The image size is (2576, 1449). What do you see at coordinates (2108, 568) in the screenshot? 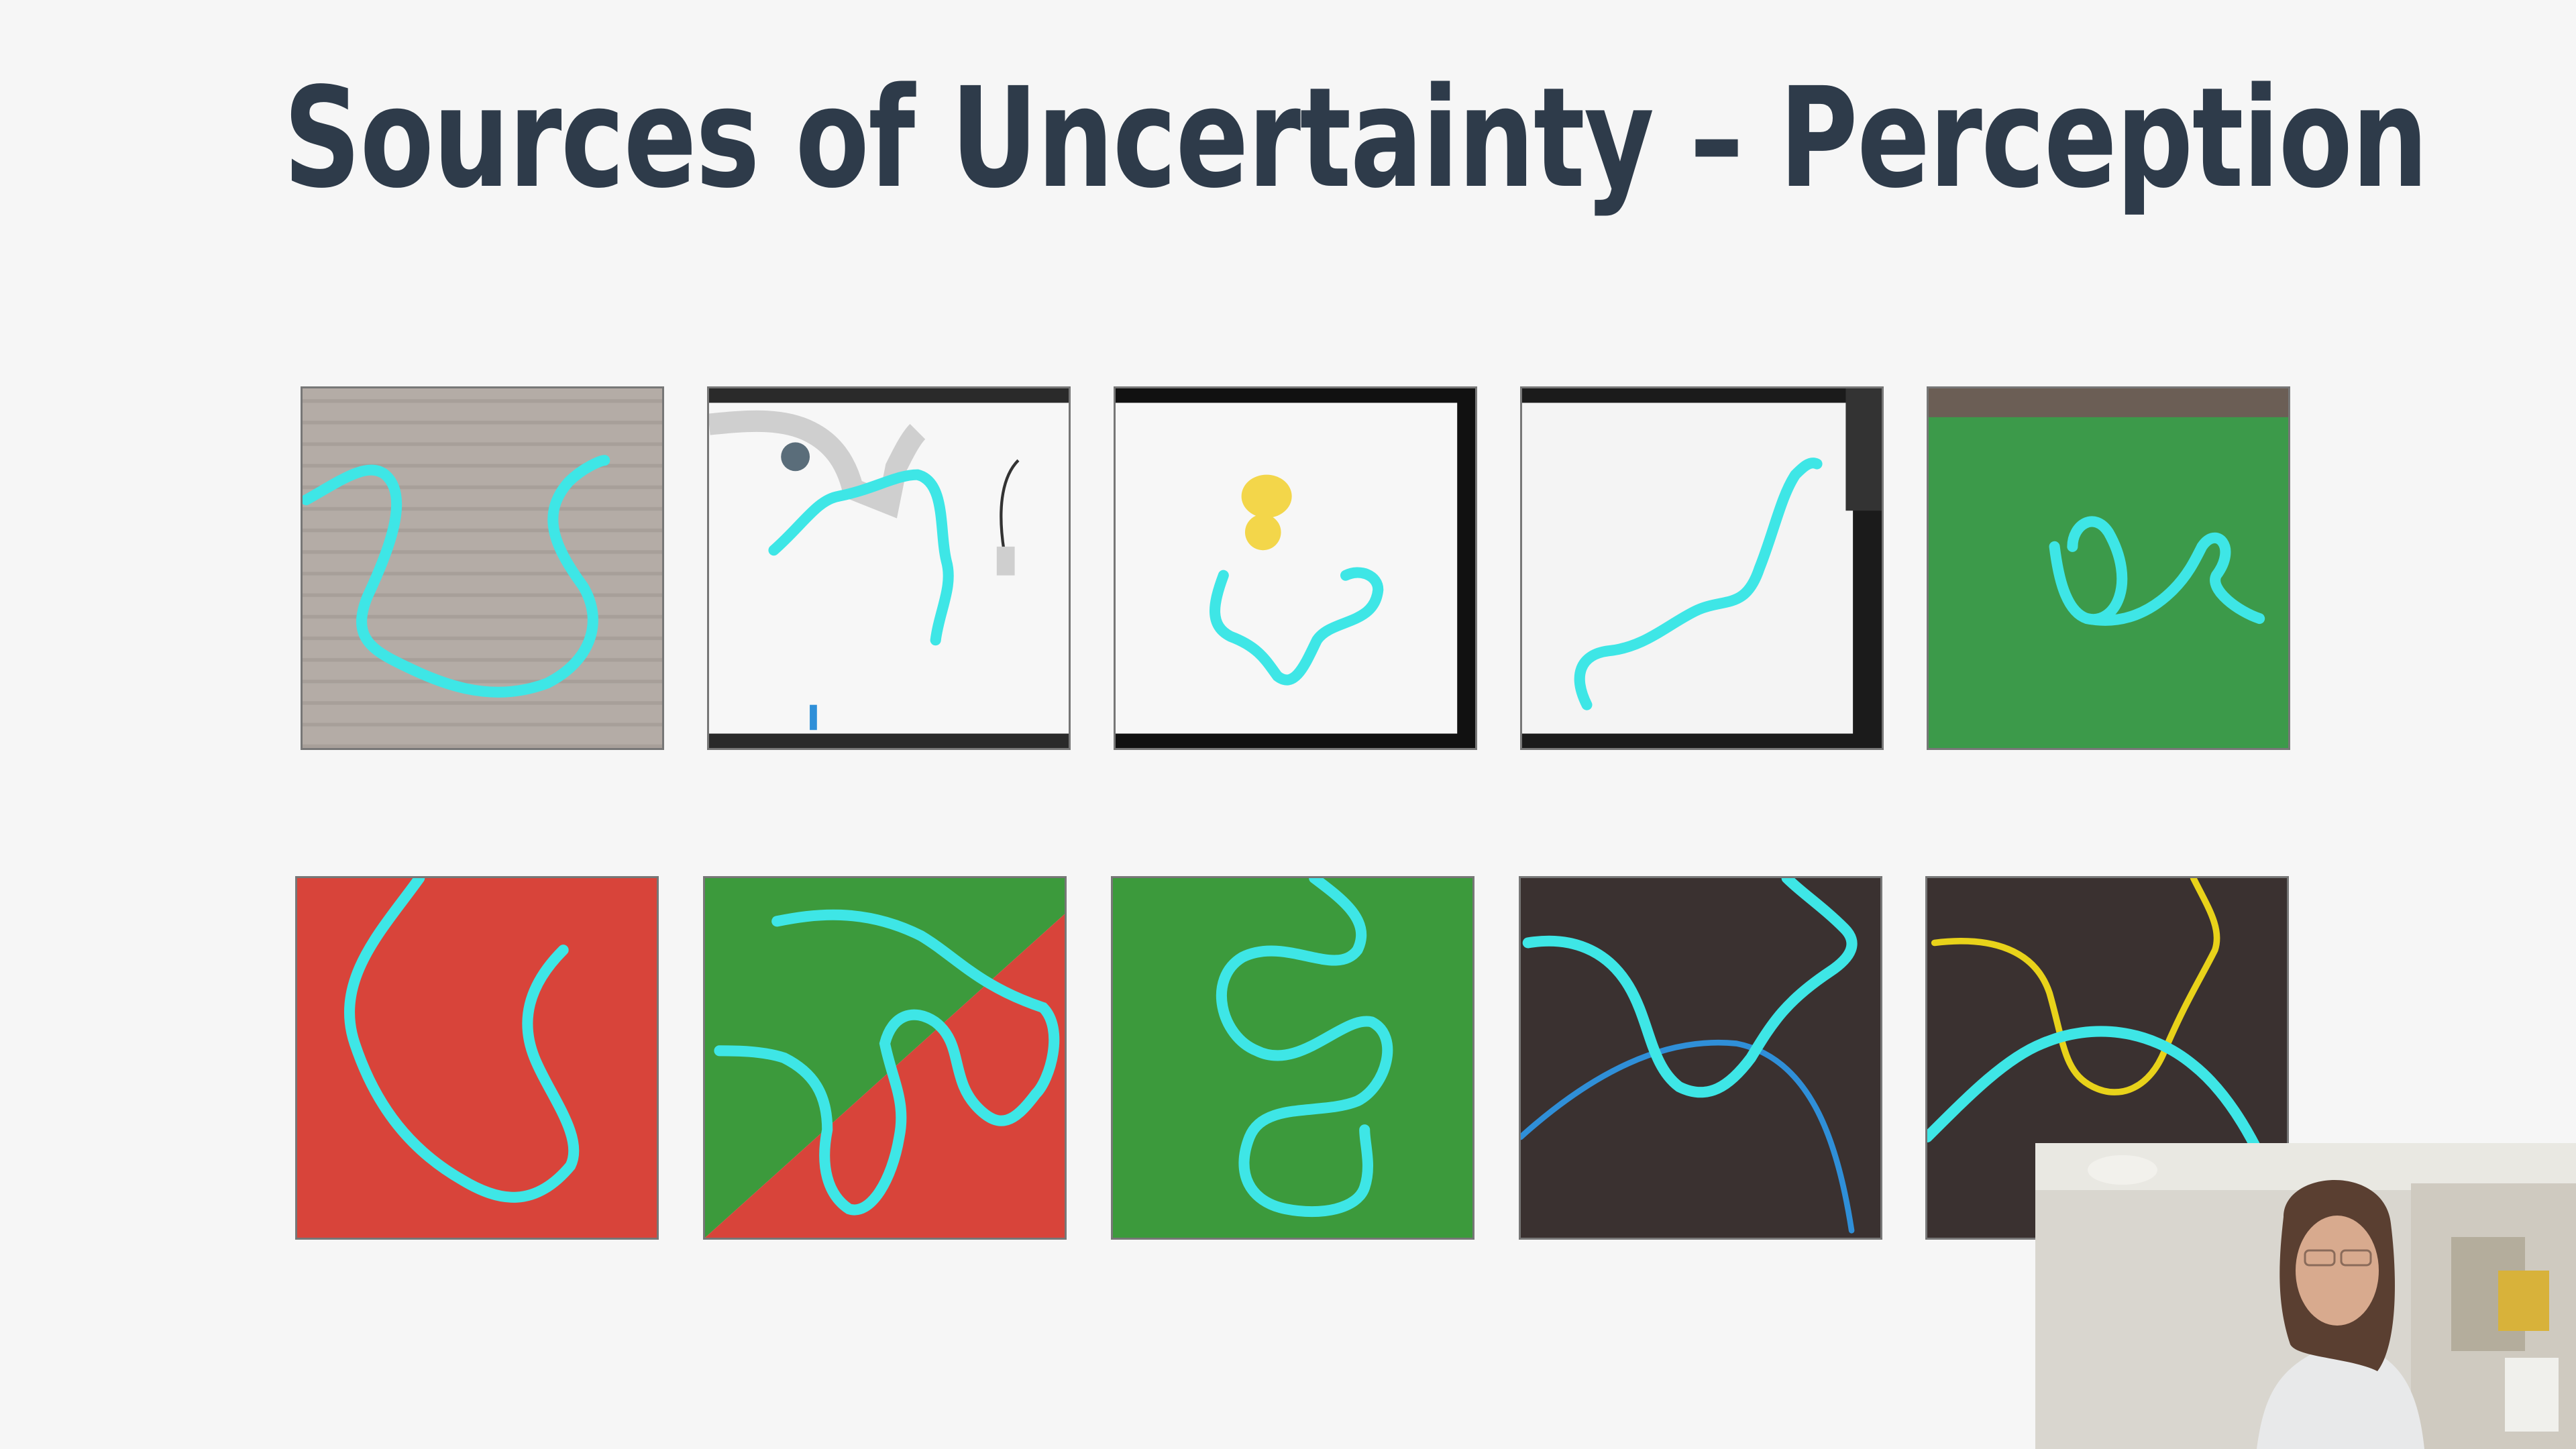
I see `rope-image-green-table` at bounding box center [2108, 568].